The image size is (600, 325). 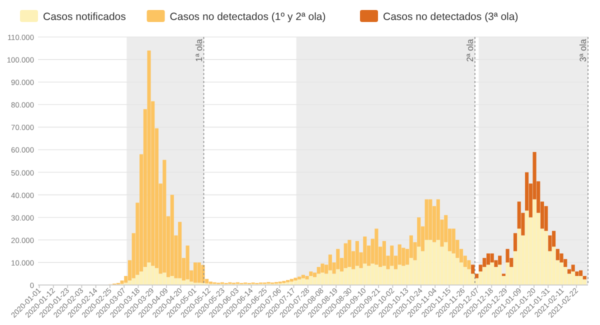 What do you see at coordinates (583, 50) in the screenshot?
I see `ref-line-label: 3ª ola` at bounding box center [583, 50].